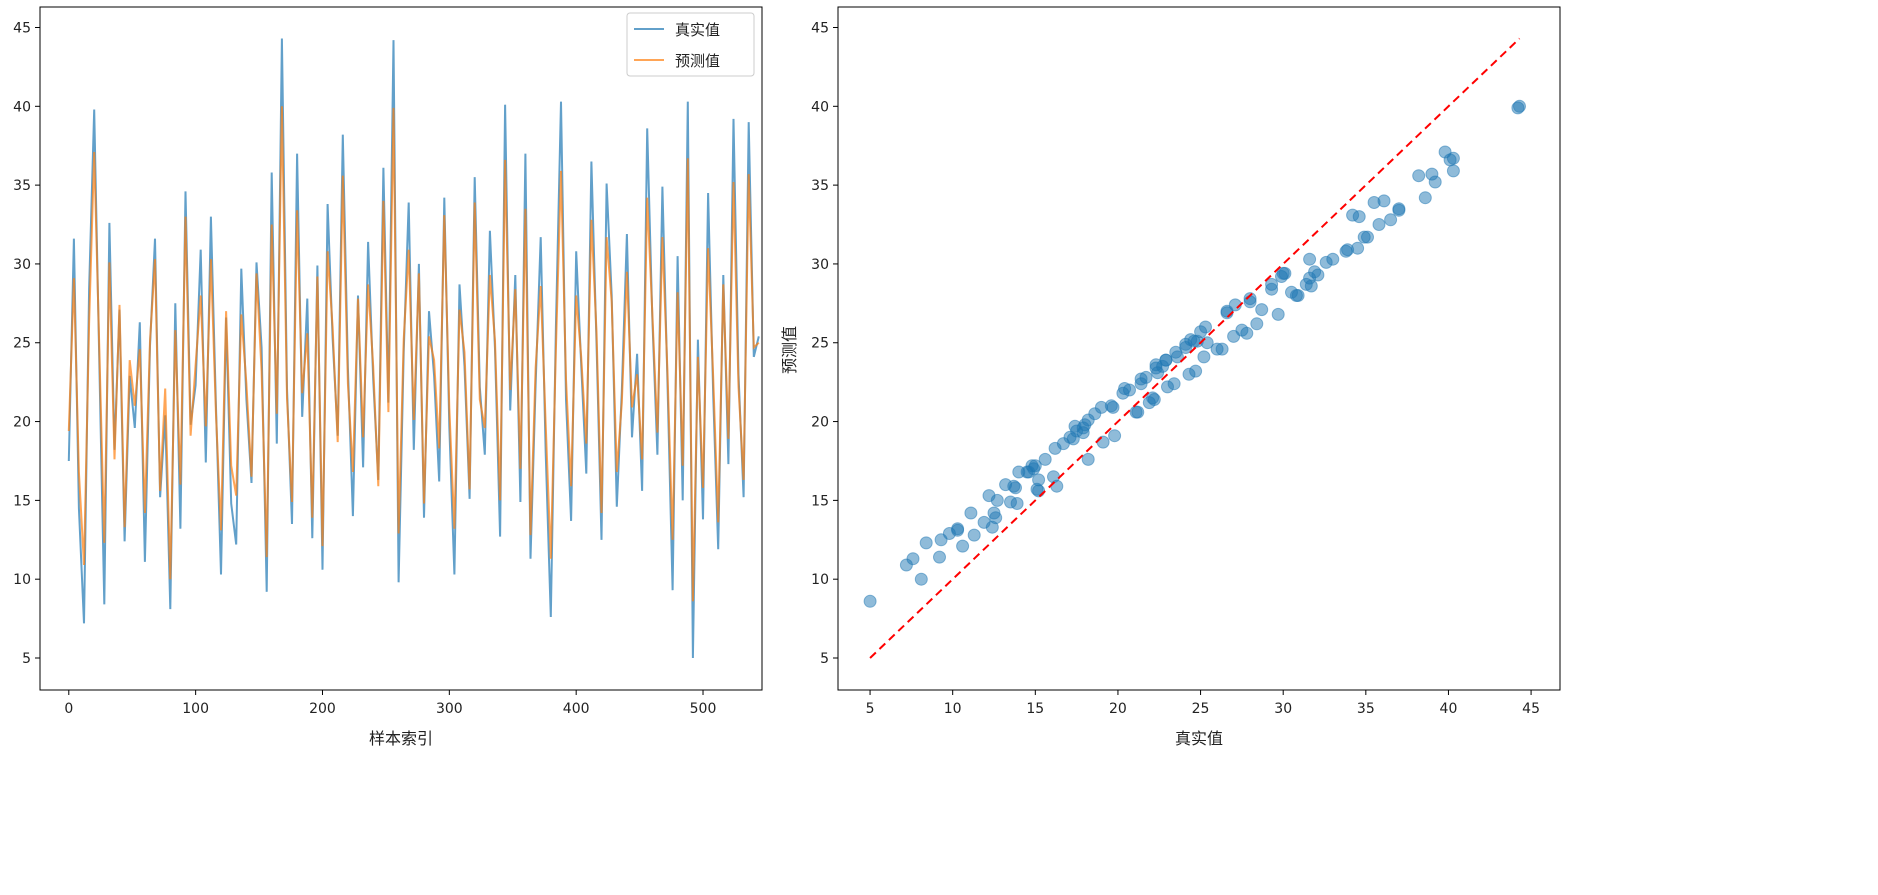  Describe the element at coordinates (703, 709) in the screenshot. I see `x-tick-label: 500` at that location.